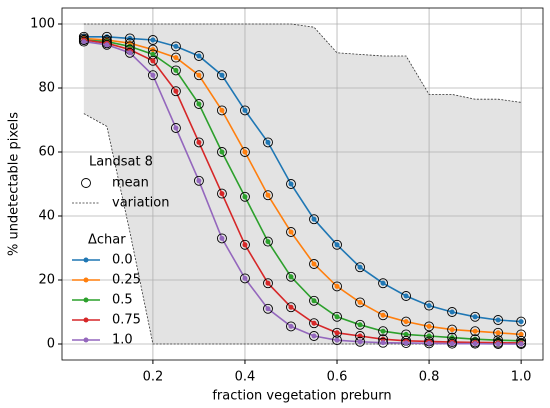 This screenshot has width=550, height=408. What do you see at coordinates (140, 203) in the screenshot?
I see `legend-label: variation` at bounding box center [140, 203].